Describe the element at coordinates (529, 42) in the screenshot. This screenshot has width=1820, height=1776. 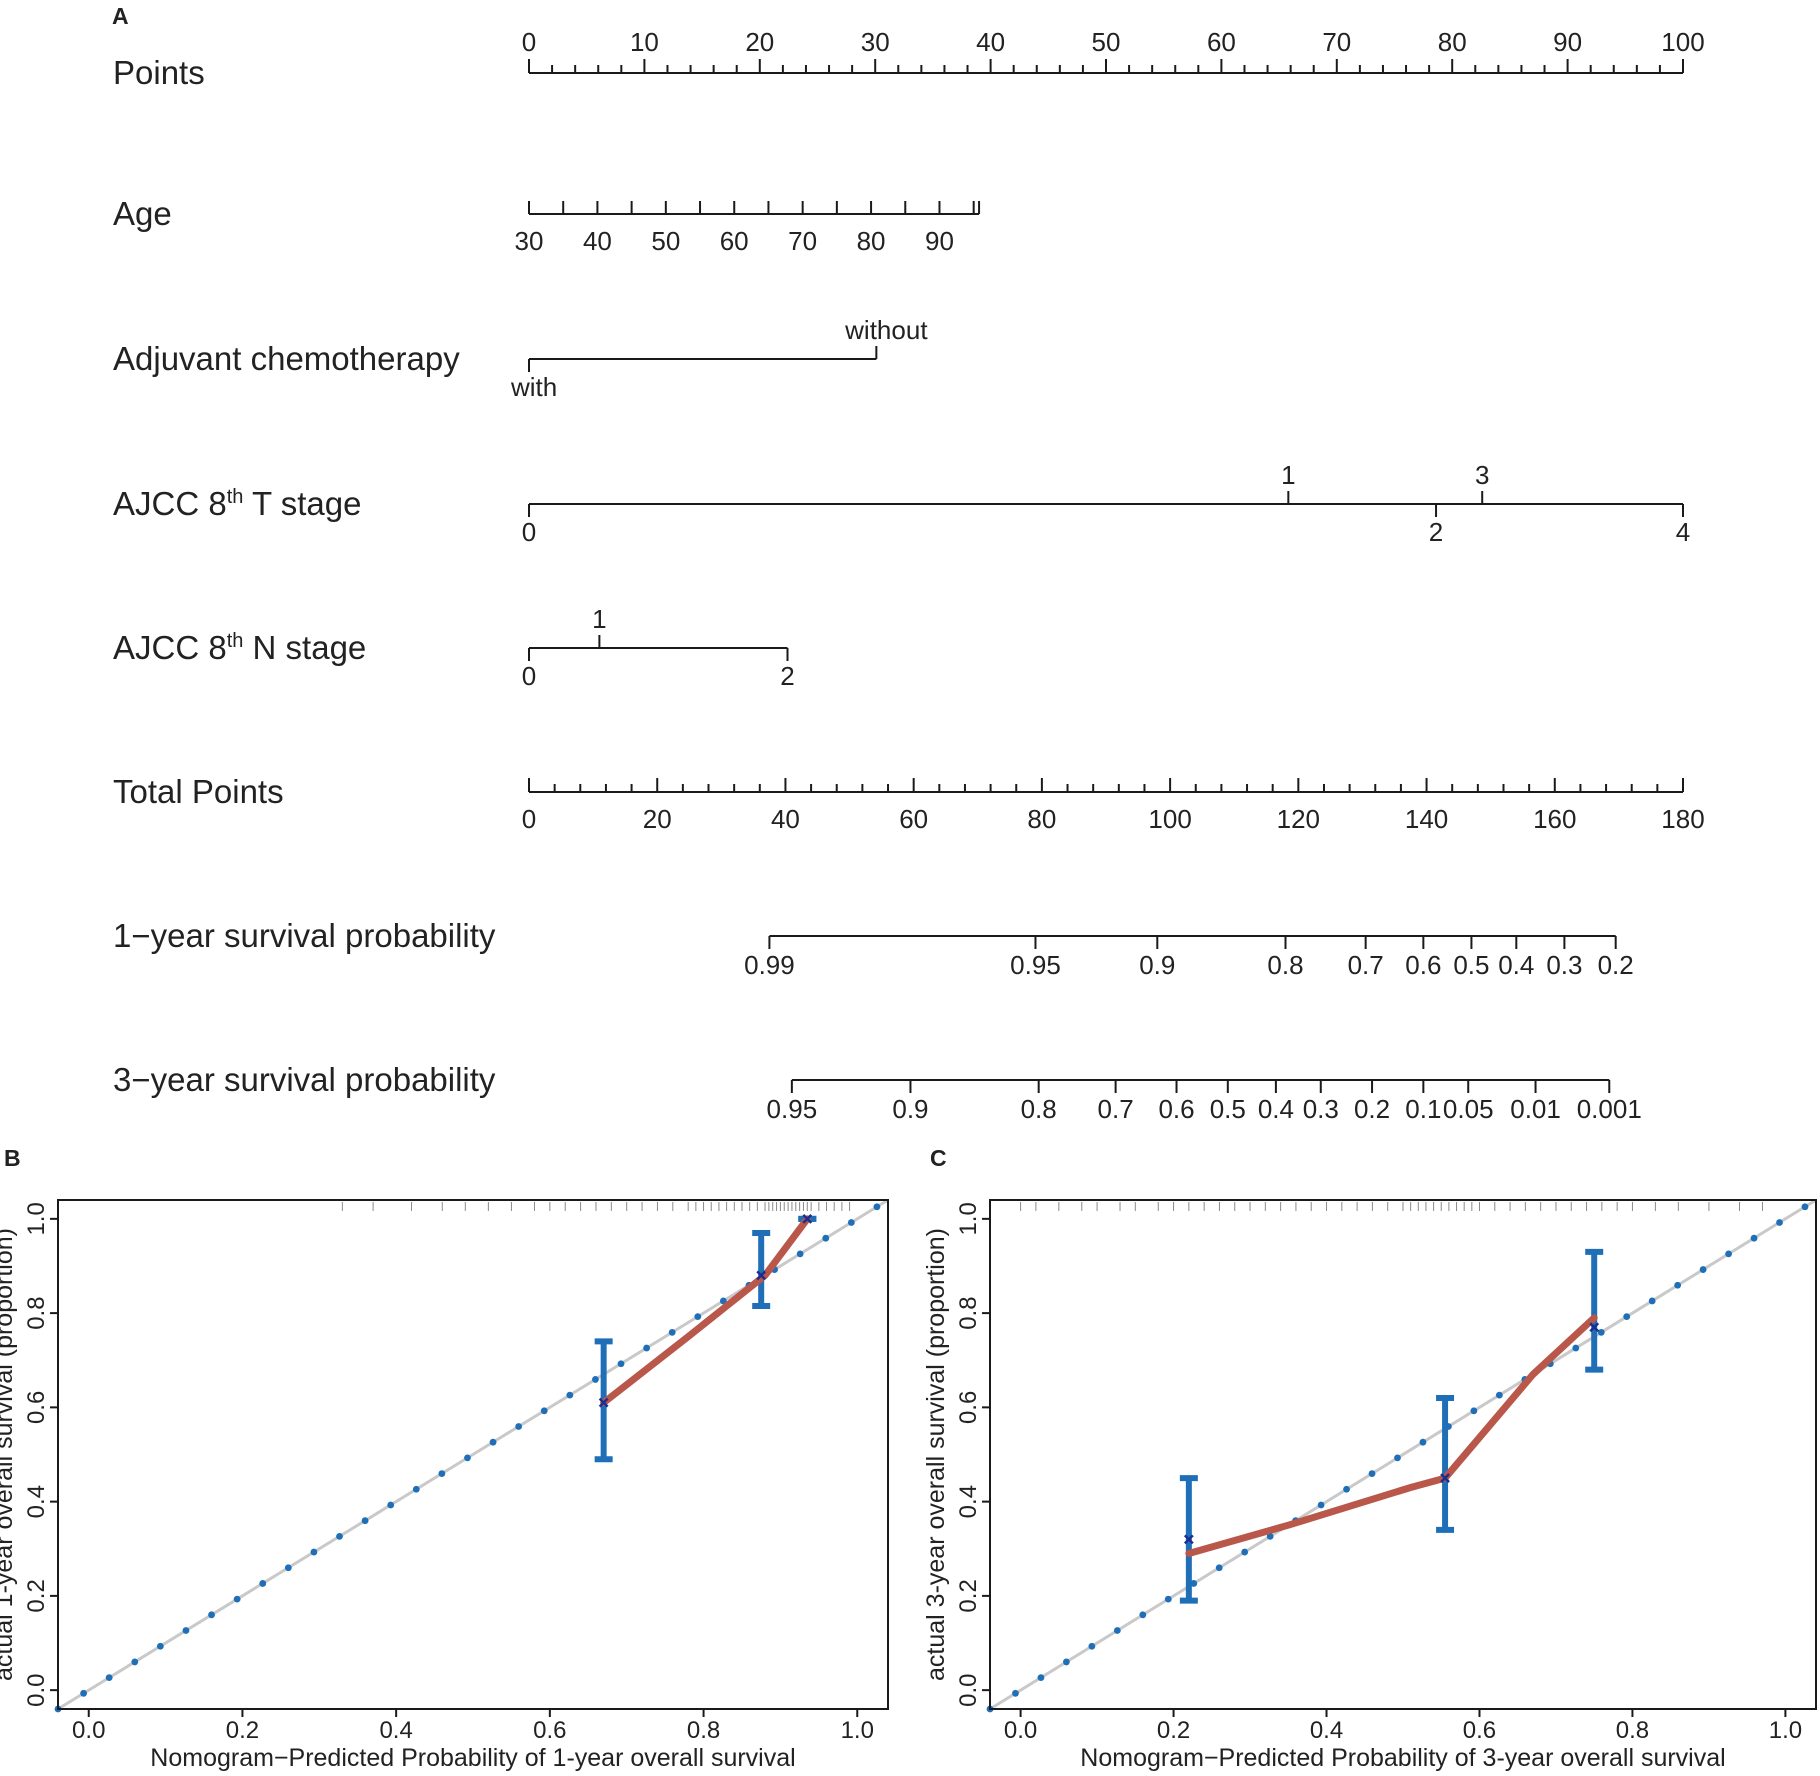
I see `tick-label-points-0: 0` at that location.